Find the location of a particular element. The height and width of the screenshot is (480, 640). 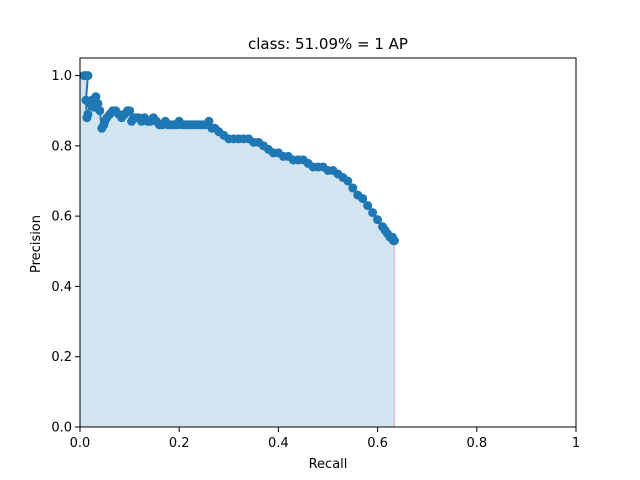

x-tick-label: 1 is located at coordinates (576, 443).